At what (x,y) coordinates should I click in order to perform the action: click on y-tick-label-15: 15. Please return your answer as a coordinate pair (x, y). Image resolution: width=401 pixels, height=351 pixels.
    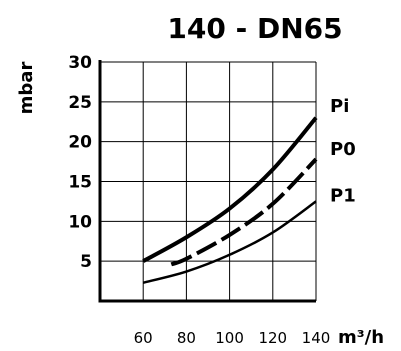
    Looking at the image, I should click on (80, 183).